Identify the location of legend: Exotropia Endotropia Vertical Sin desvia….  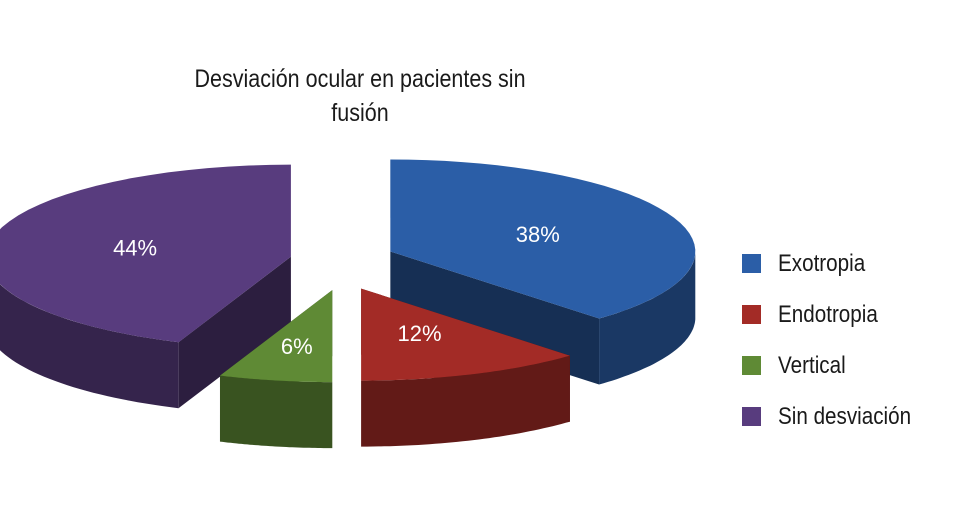
(837, 340).